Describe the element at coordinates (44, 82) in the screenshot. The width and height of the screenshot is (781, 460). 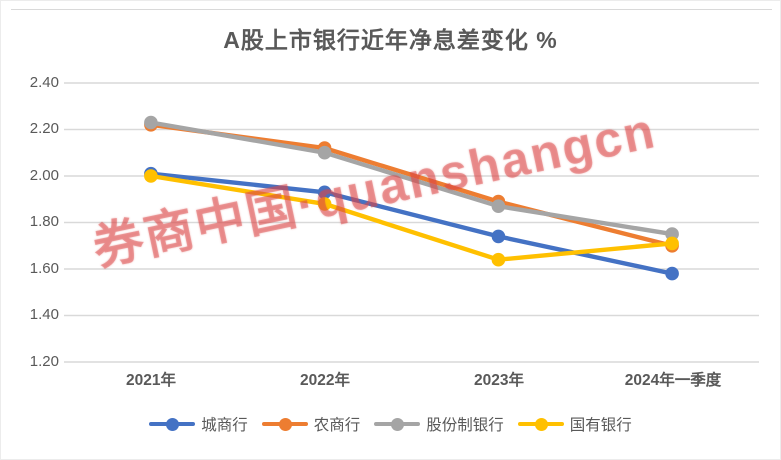
I see `y-tick-label: 2.40` at that location.